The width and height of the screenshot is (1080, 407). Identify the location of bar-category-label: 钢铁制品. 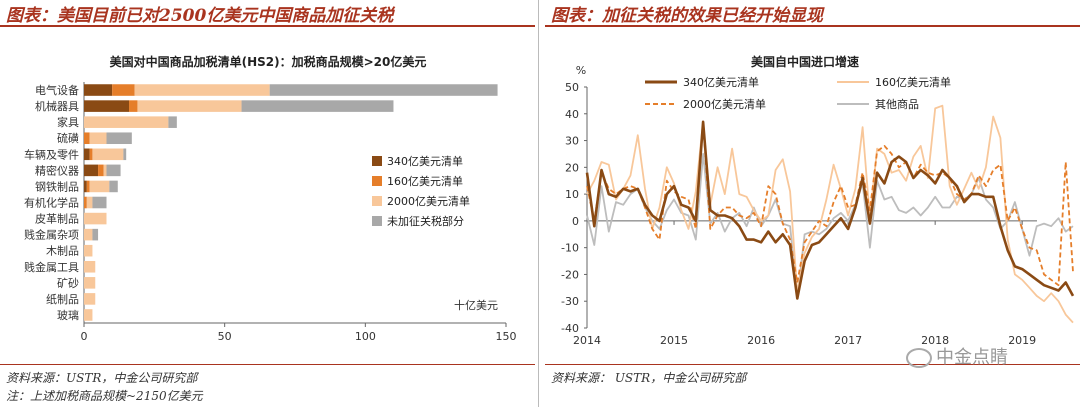
(57, 186).